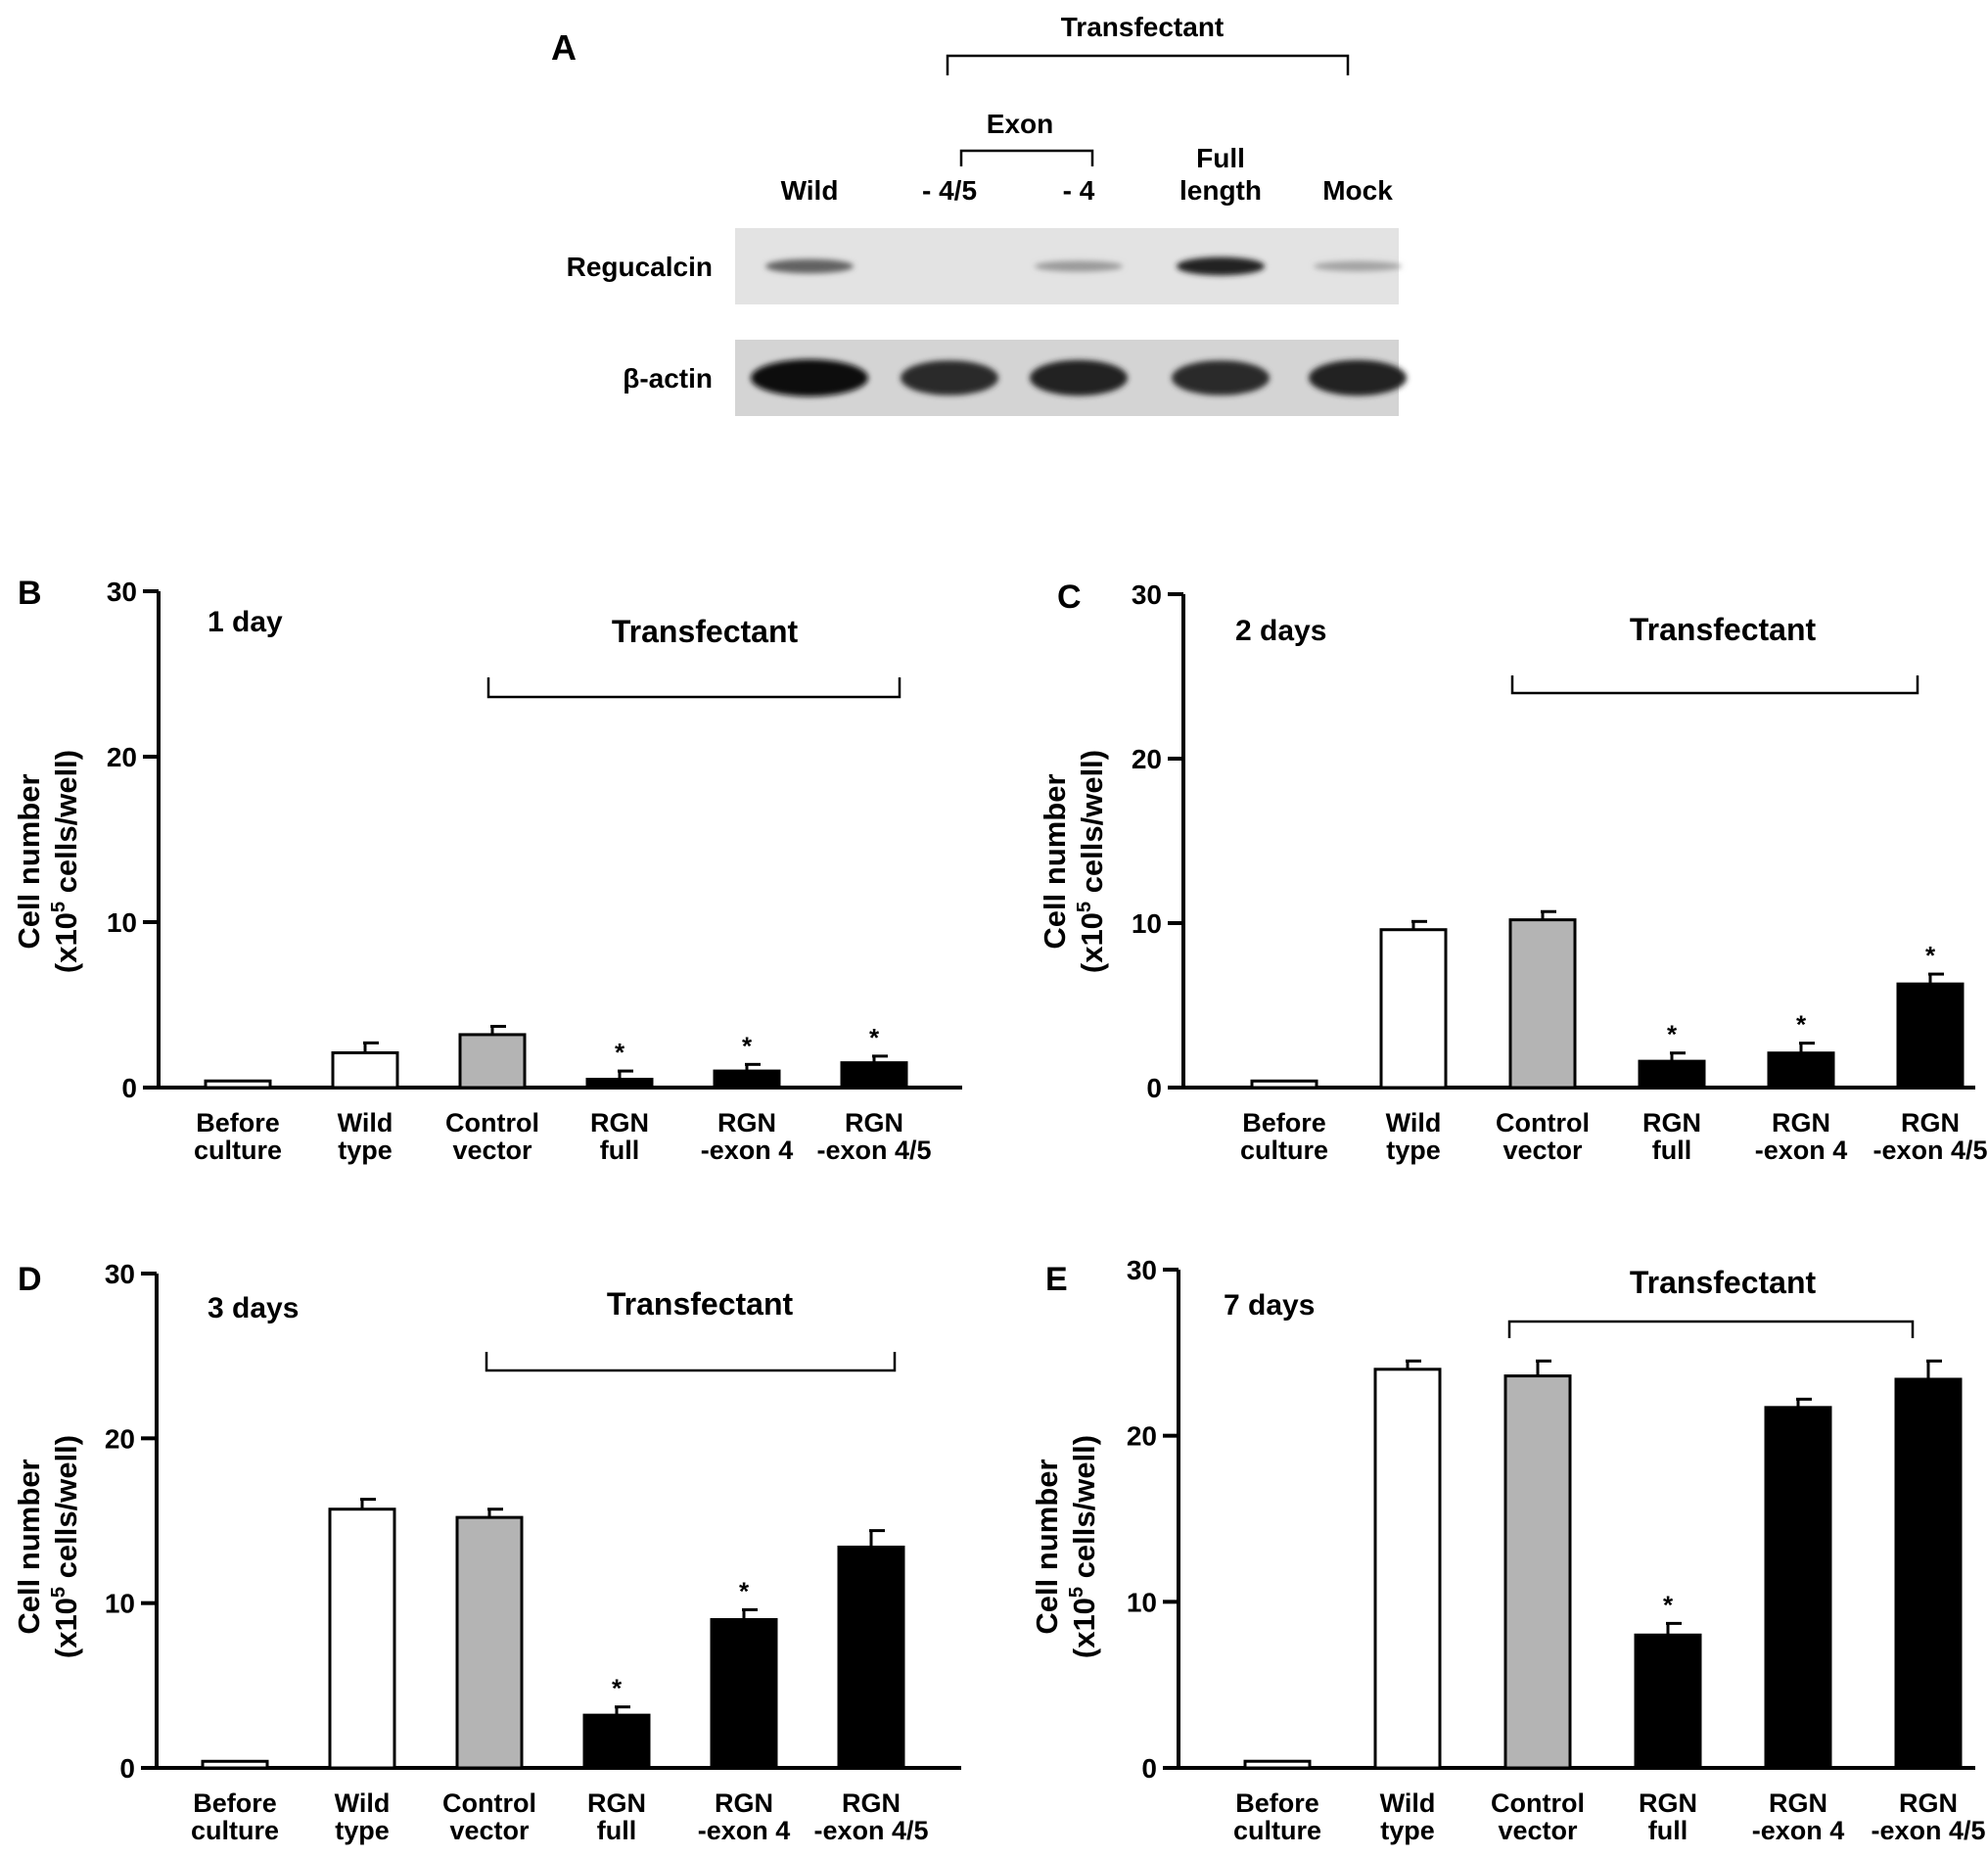  What do you see at coordinates (1079, 191) in the screenshot?
I see `lane-label: - 4` at bounding box center [1079, 191].